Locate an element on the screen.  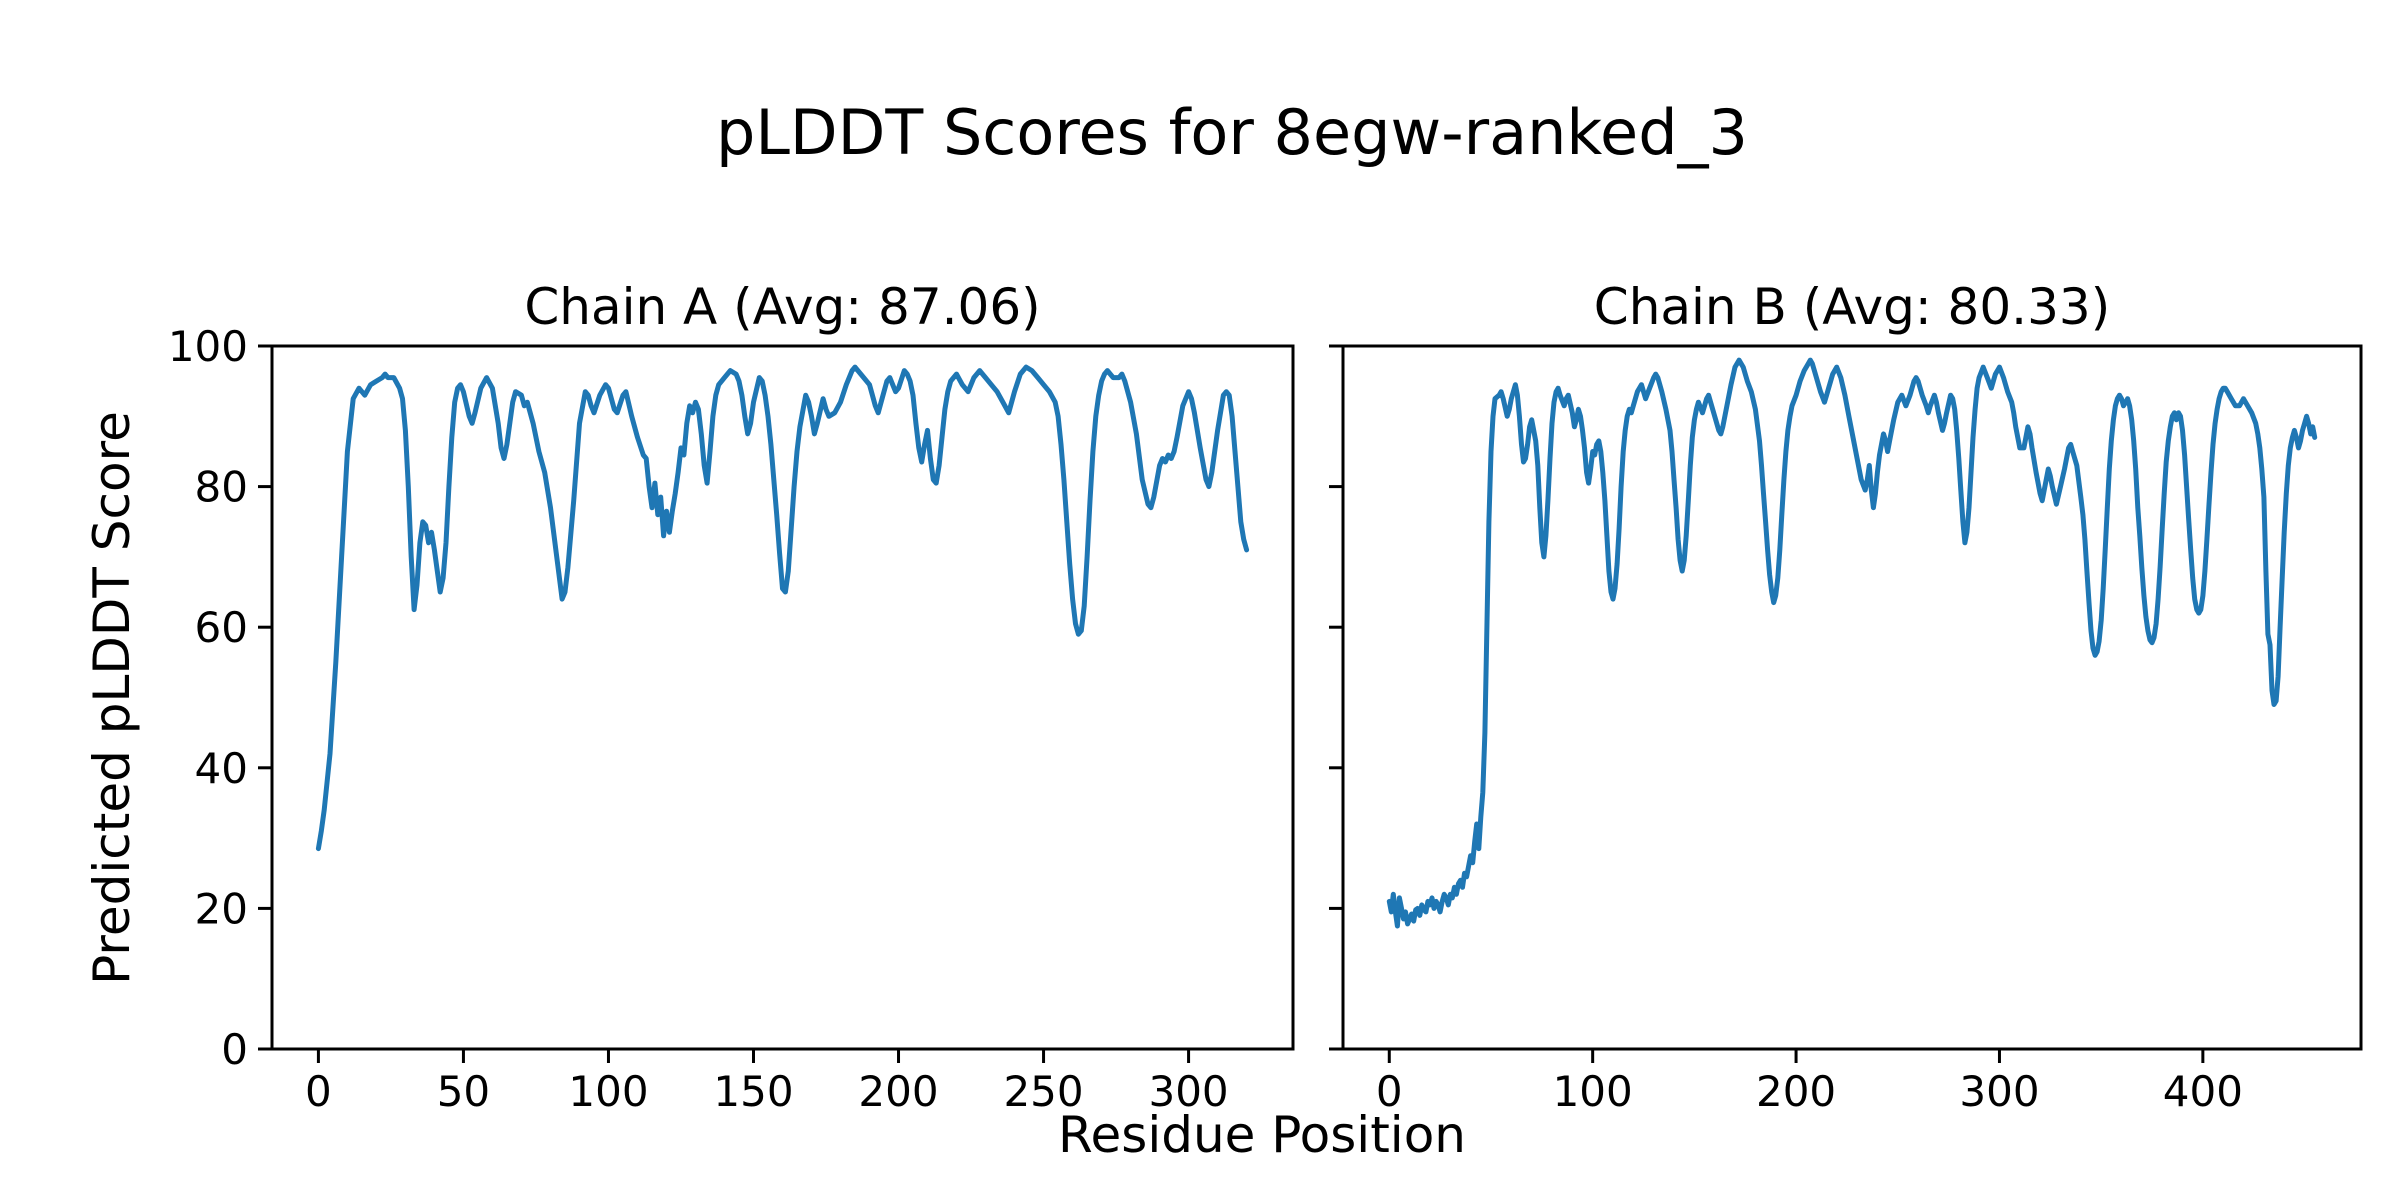
x-tick-label: 250 is located at coordinates (1043, 1091).